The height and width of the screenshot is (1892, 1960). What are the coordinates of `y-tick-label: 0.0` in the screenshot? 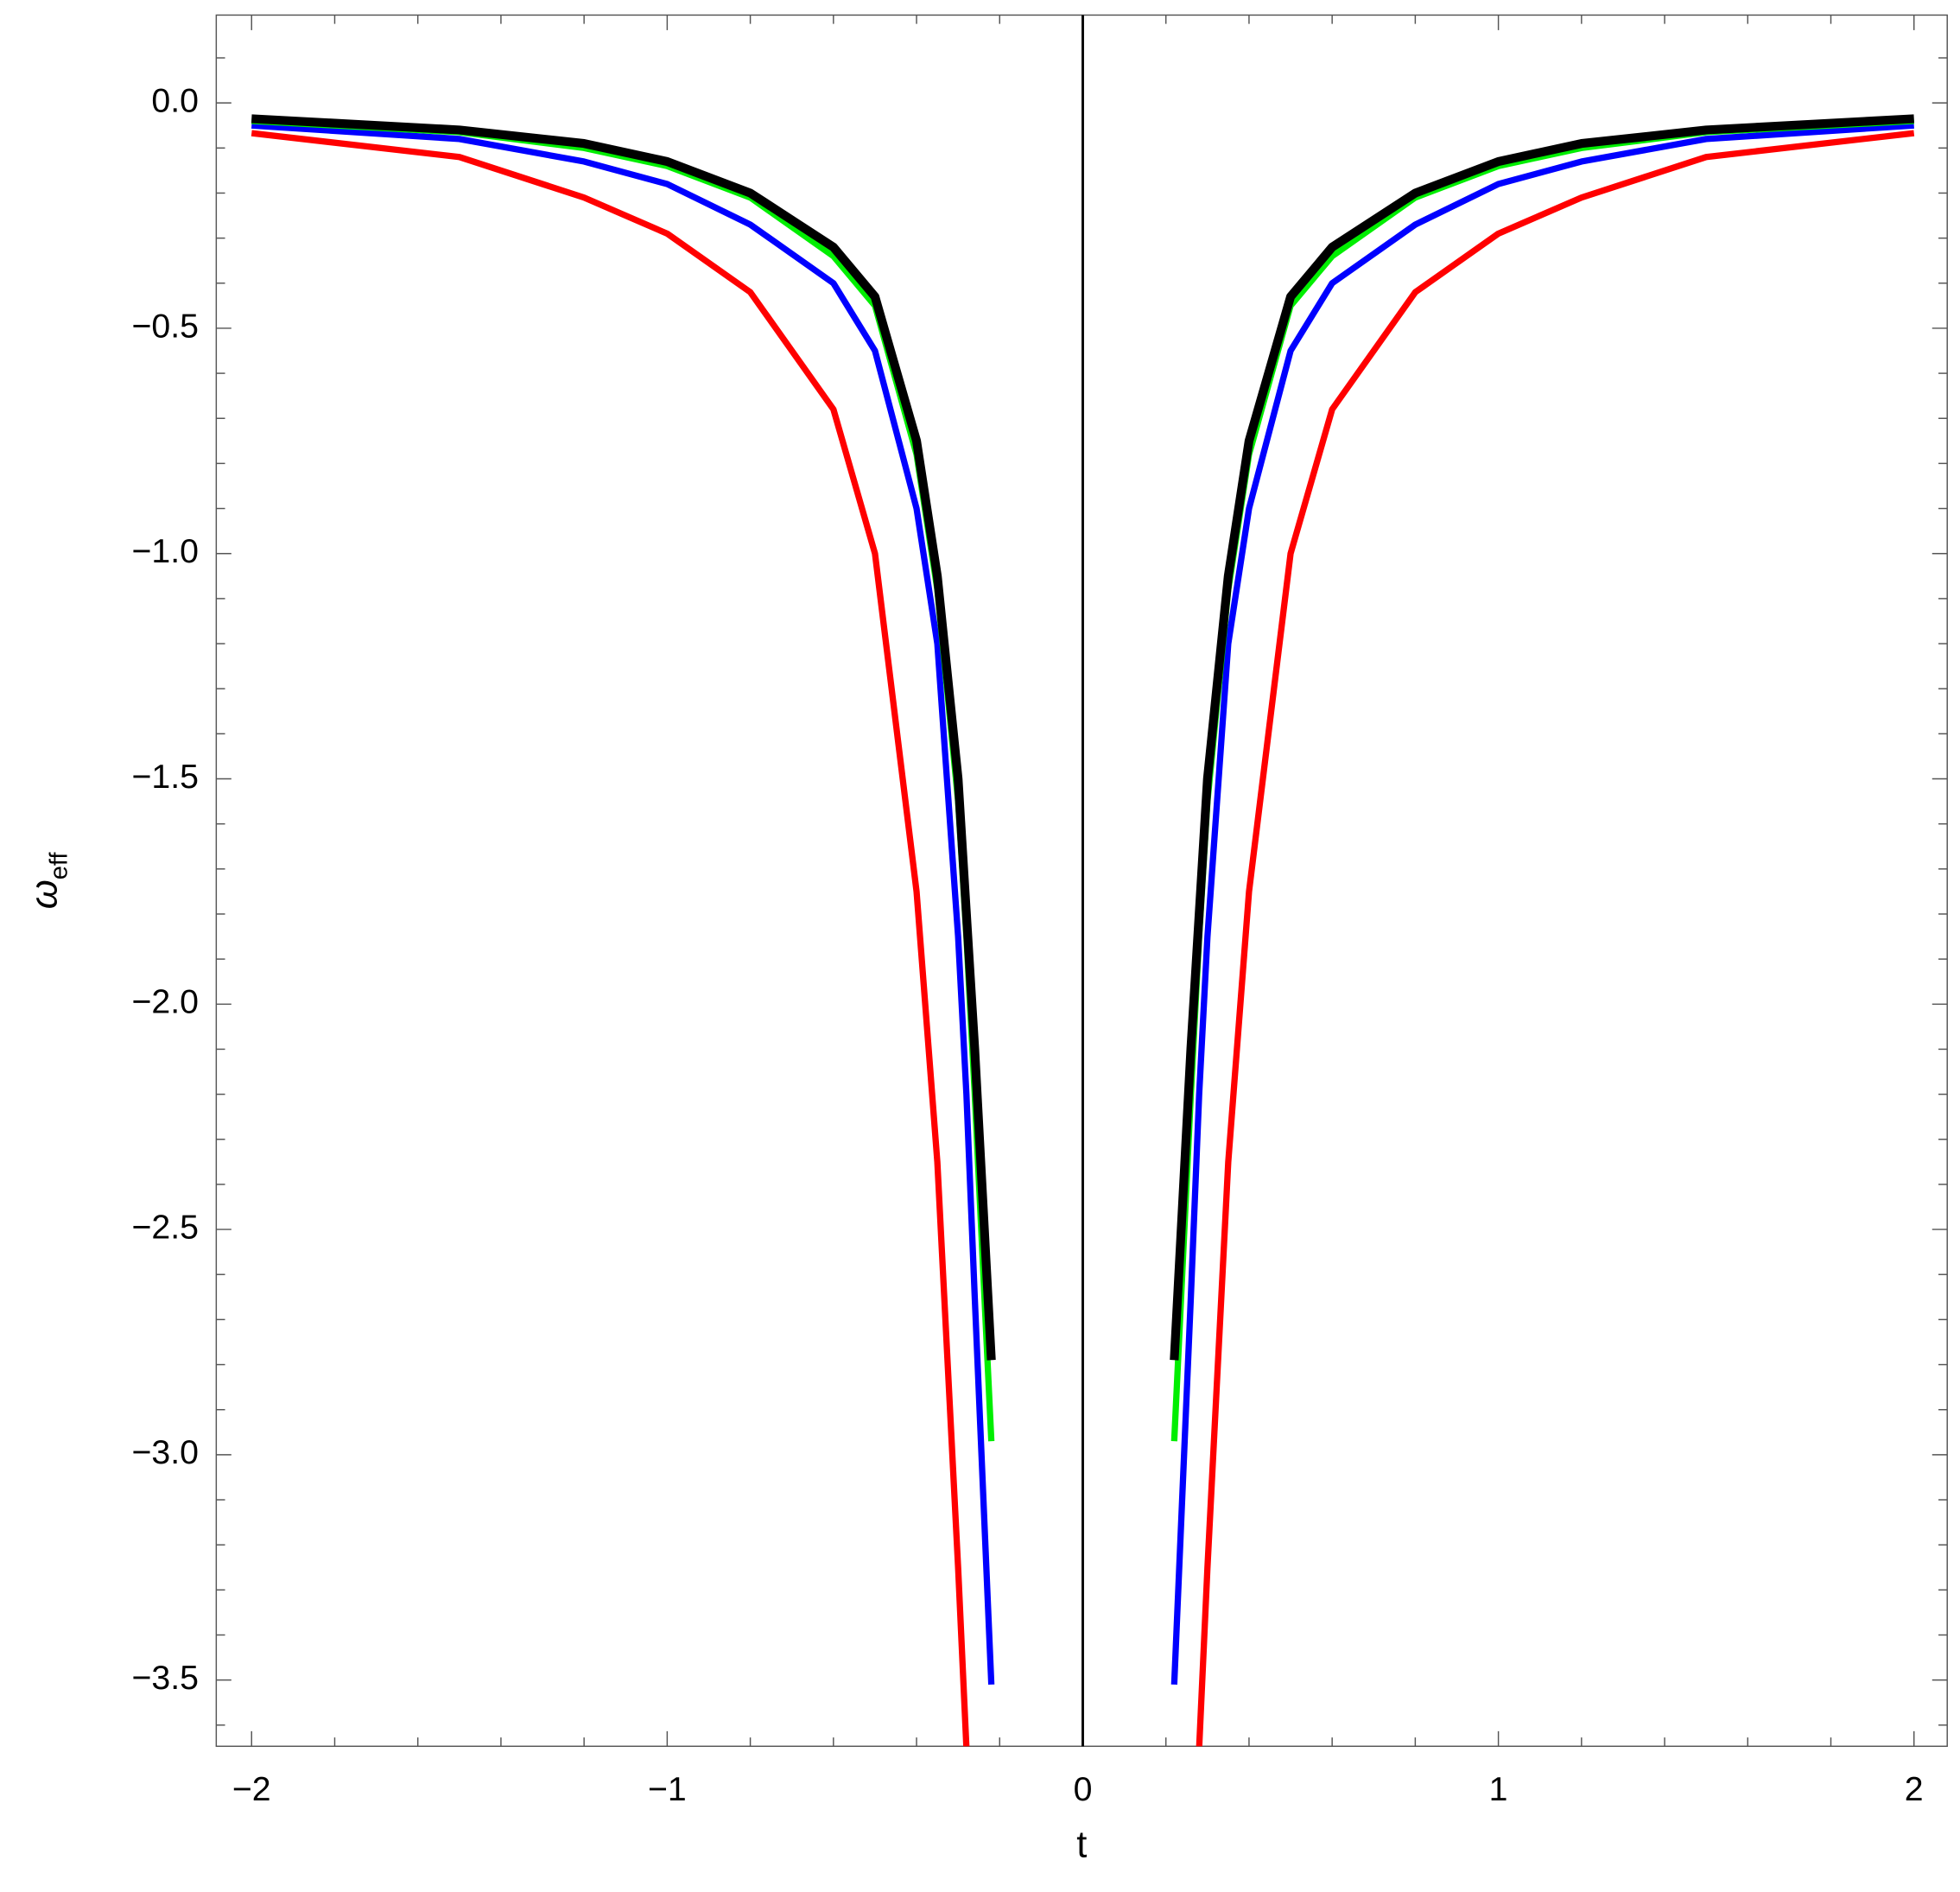 It's located at (175, 101).